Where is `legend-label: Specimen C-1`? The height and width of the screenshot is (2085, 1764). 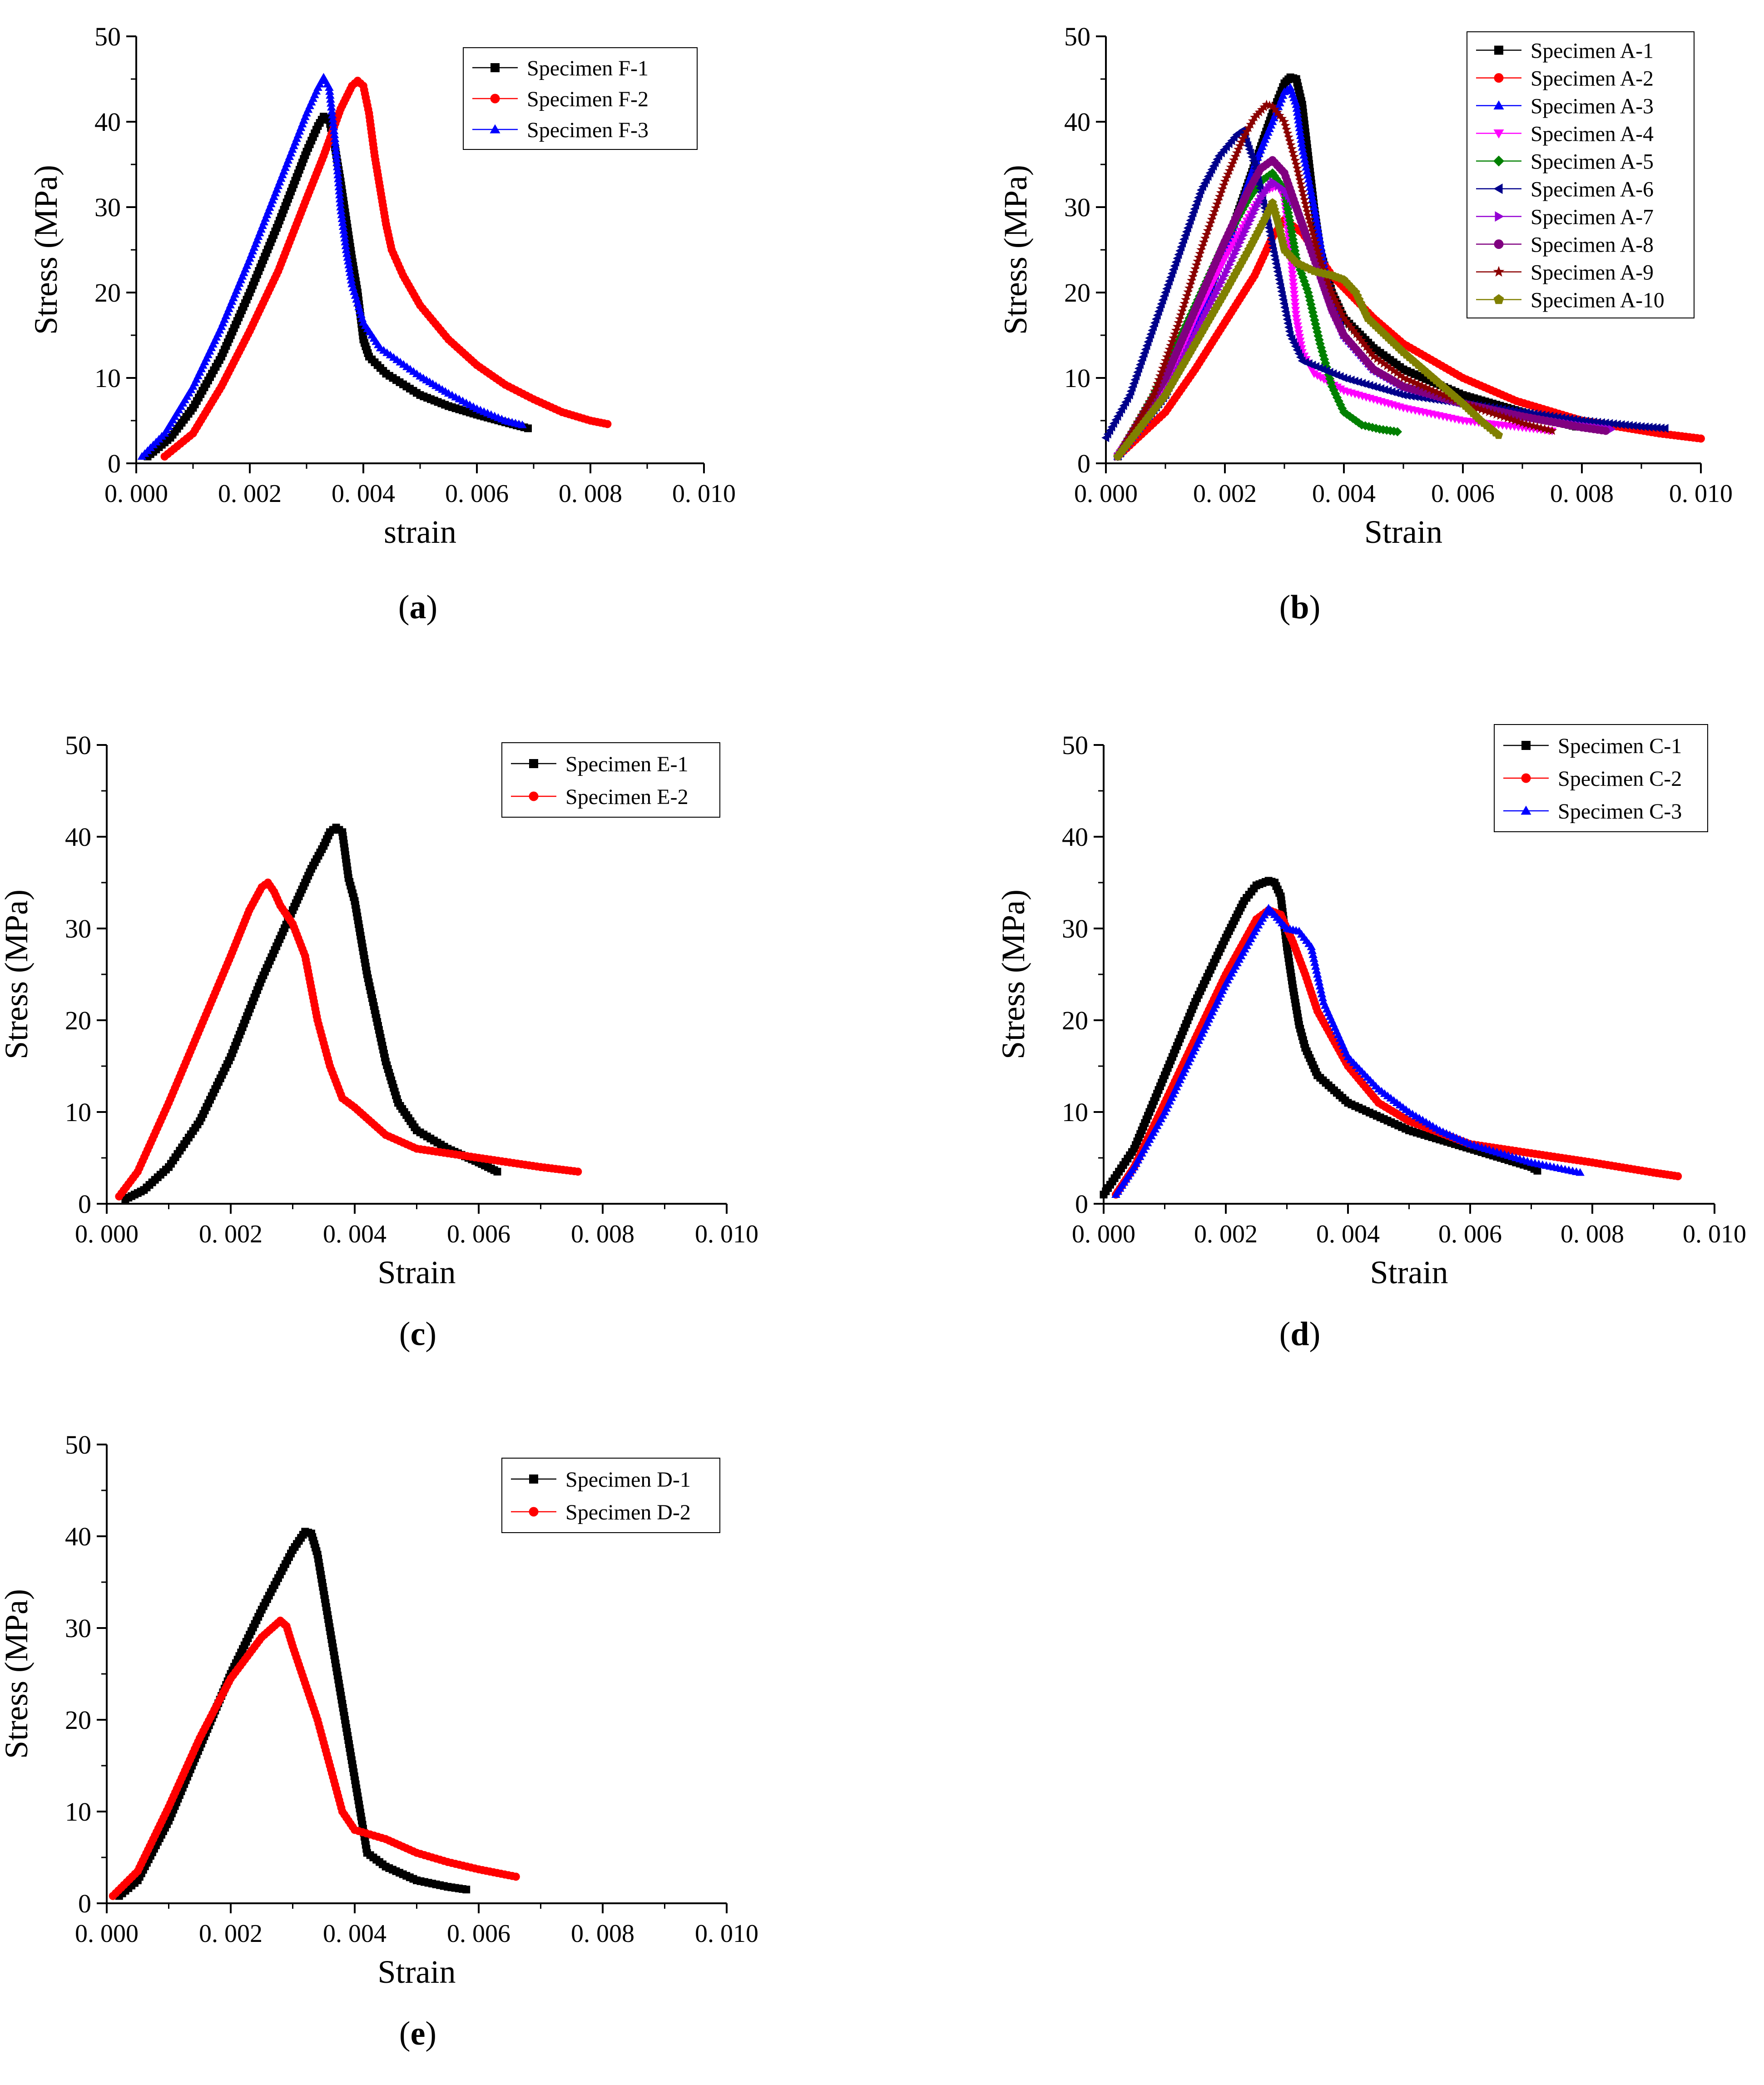
legend-label: Specimen C-1 is located at coordinates (1620, 746).